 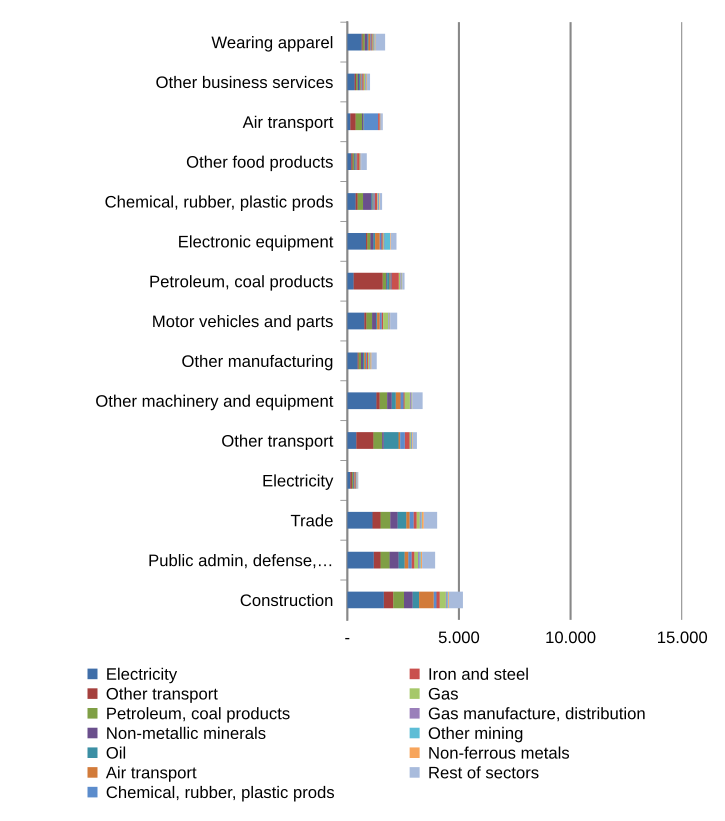 What do you see at coordinates (311, 520) in the screenshot?
I see `y-tick-label: Trade` at bounding box center [311, 520].